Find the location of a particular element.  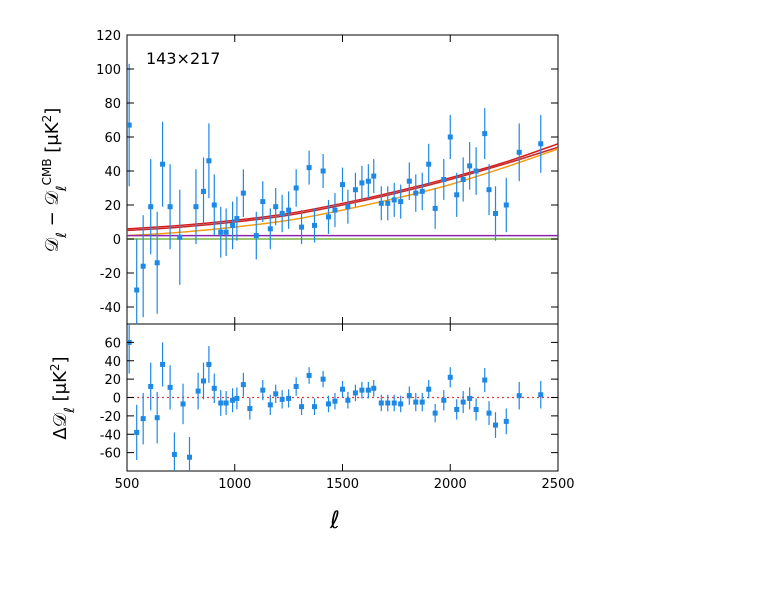

x-tick-label: 500 is located at coordinates (127, 484).